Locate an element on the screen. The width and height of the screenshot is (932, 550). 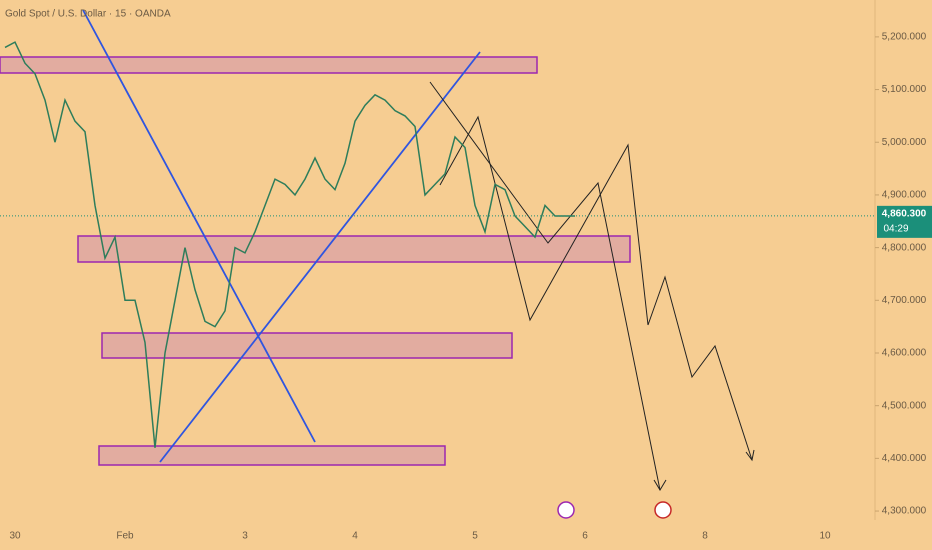
x-tick-label: Feb is located at coordinates (125, 536).